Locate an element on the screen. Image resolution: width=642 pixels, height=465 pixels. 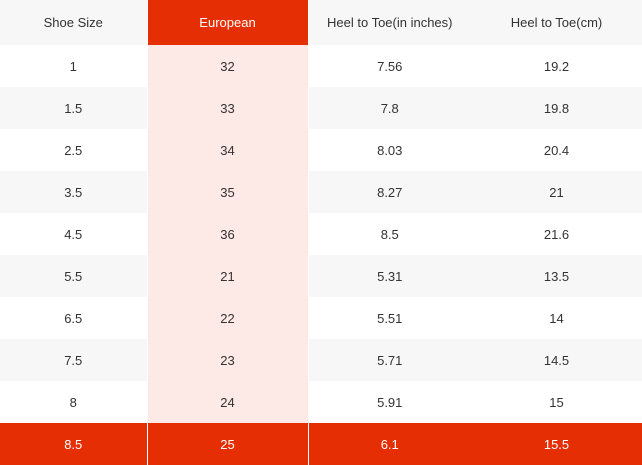
cell-european: 25 is located at coordinates (227, 444).